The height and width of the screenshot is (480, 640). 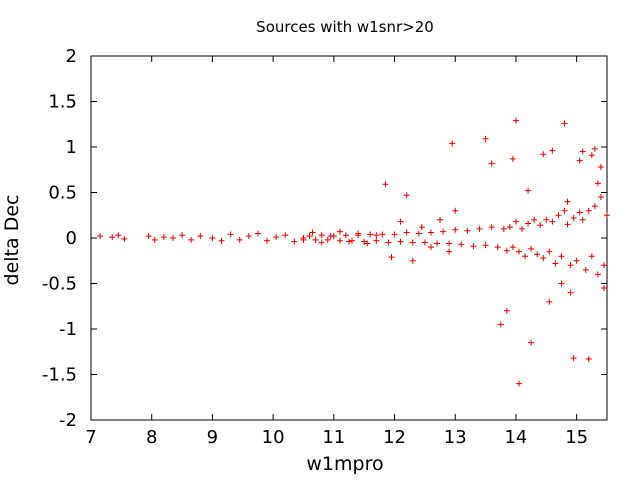 I want to click on x-tick-label: 9, so click(x=212, y=437).